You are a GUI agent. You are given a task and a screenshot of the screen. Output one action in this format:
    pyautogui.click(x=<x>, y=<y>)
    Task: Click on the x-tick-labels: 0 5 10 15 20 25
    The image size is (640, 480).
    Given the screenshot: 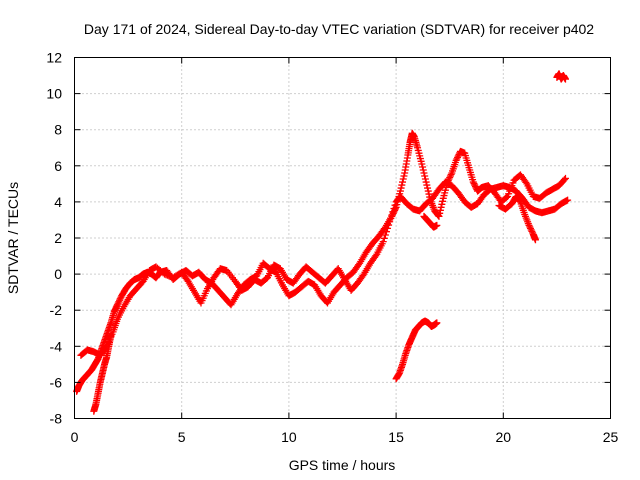 What is the action you would take?
    pyautogui.click(x=345, y=437)
    